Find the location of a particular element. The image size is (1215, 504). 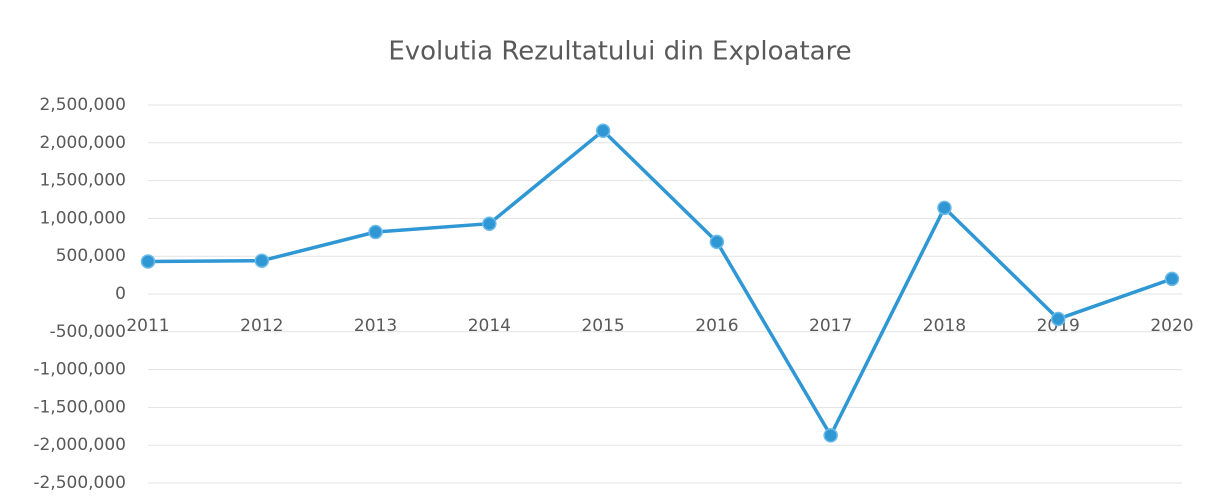

x-tick-label: 2011 is located at coordinates (147, 326).